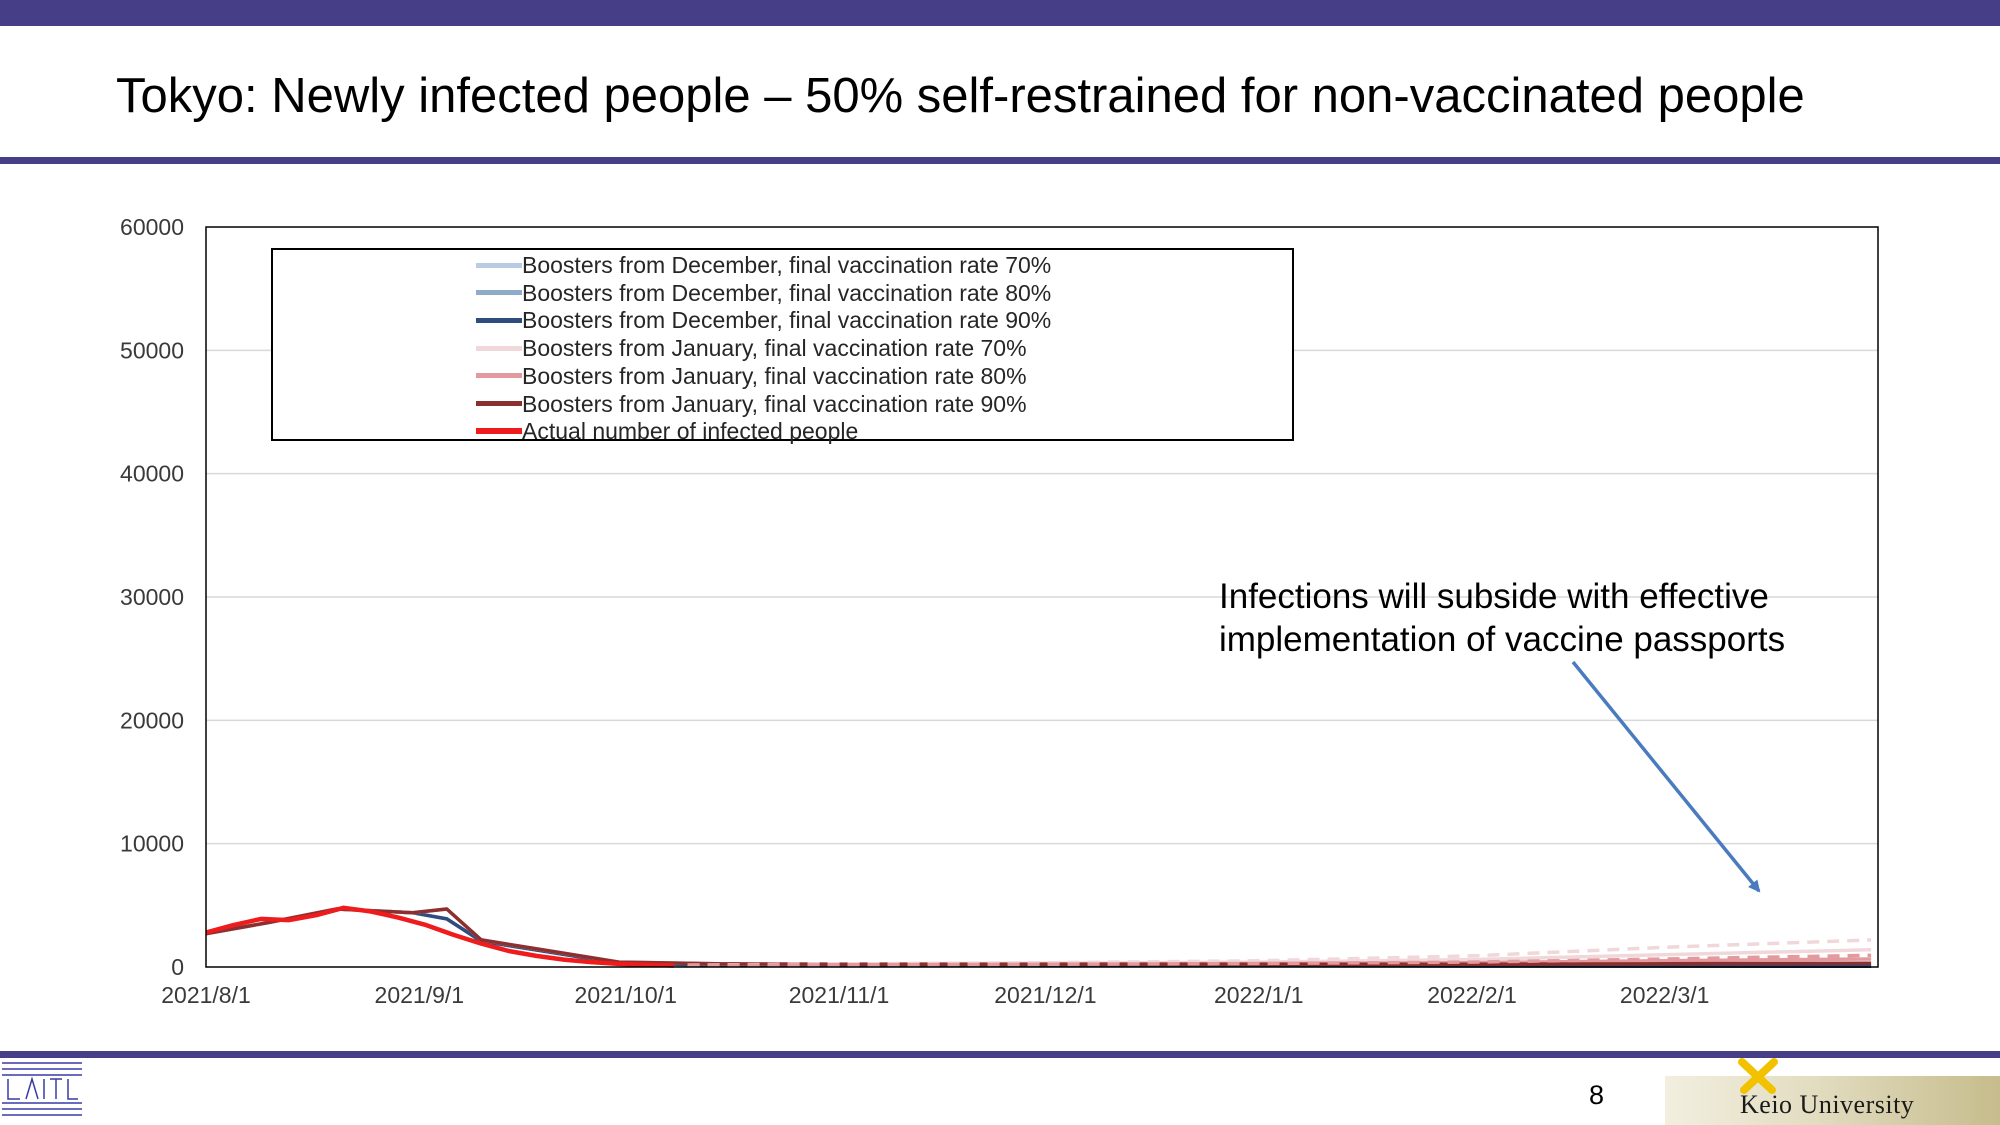 This screenshot has height=1125, width=2000. Describe the element at coordinates (152, 474) in the screenshot. I see `y-tick-label: 40000` at that location.